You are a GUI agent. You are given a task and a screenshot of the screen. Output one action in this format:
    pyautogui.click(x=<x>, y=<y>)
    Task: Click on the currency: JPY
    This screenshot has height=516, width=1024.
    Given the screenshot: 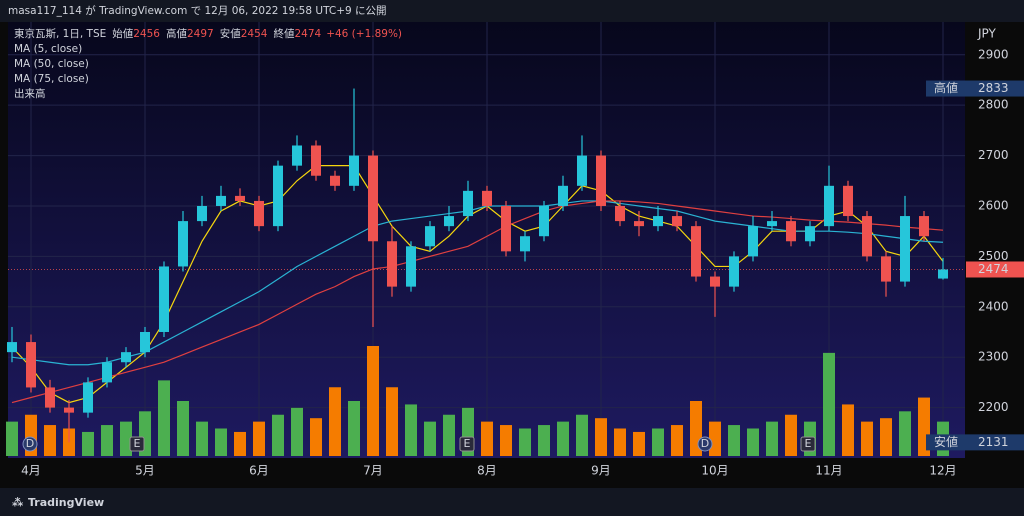 What is the action you would take?
    pyautogui.click(x=987, y=34)
    